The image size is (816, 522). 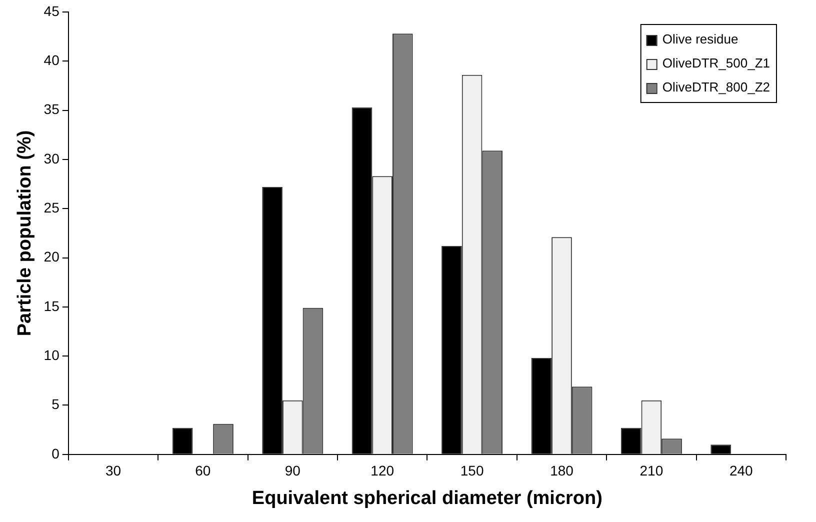 I want to click on legend-label: OliveDTR_500_Z1, so click(x=716, y=63).